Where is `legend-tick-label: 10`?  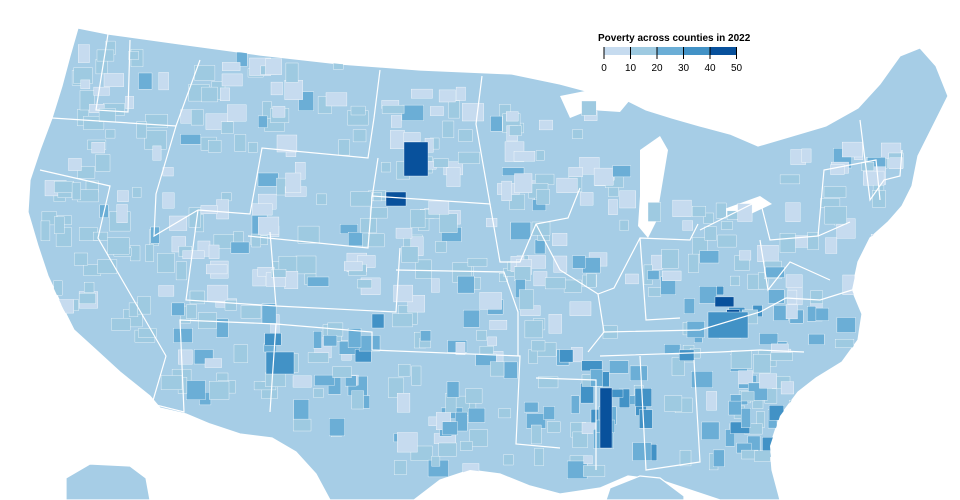 legend-tick-label: 10 is located at coordinates (630, 68).